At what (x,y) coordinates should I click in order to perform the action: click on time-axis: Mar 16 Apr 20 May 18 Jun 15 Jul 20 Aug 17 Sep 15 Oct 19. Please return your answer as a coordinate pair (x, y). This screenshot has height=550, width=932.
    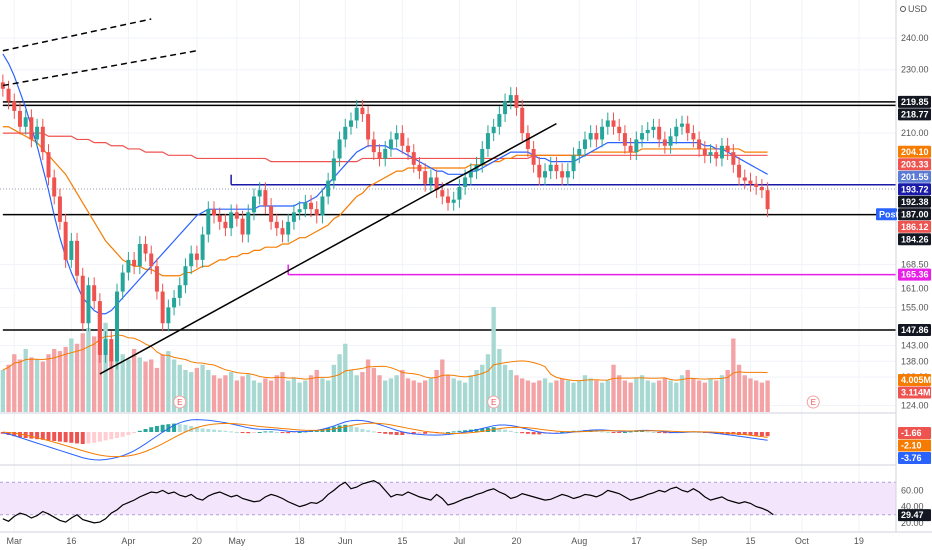
    Looking at the image, I should click on (466, 538).